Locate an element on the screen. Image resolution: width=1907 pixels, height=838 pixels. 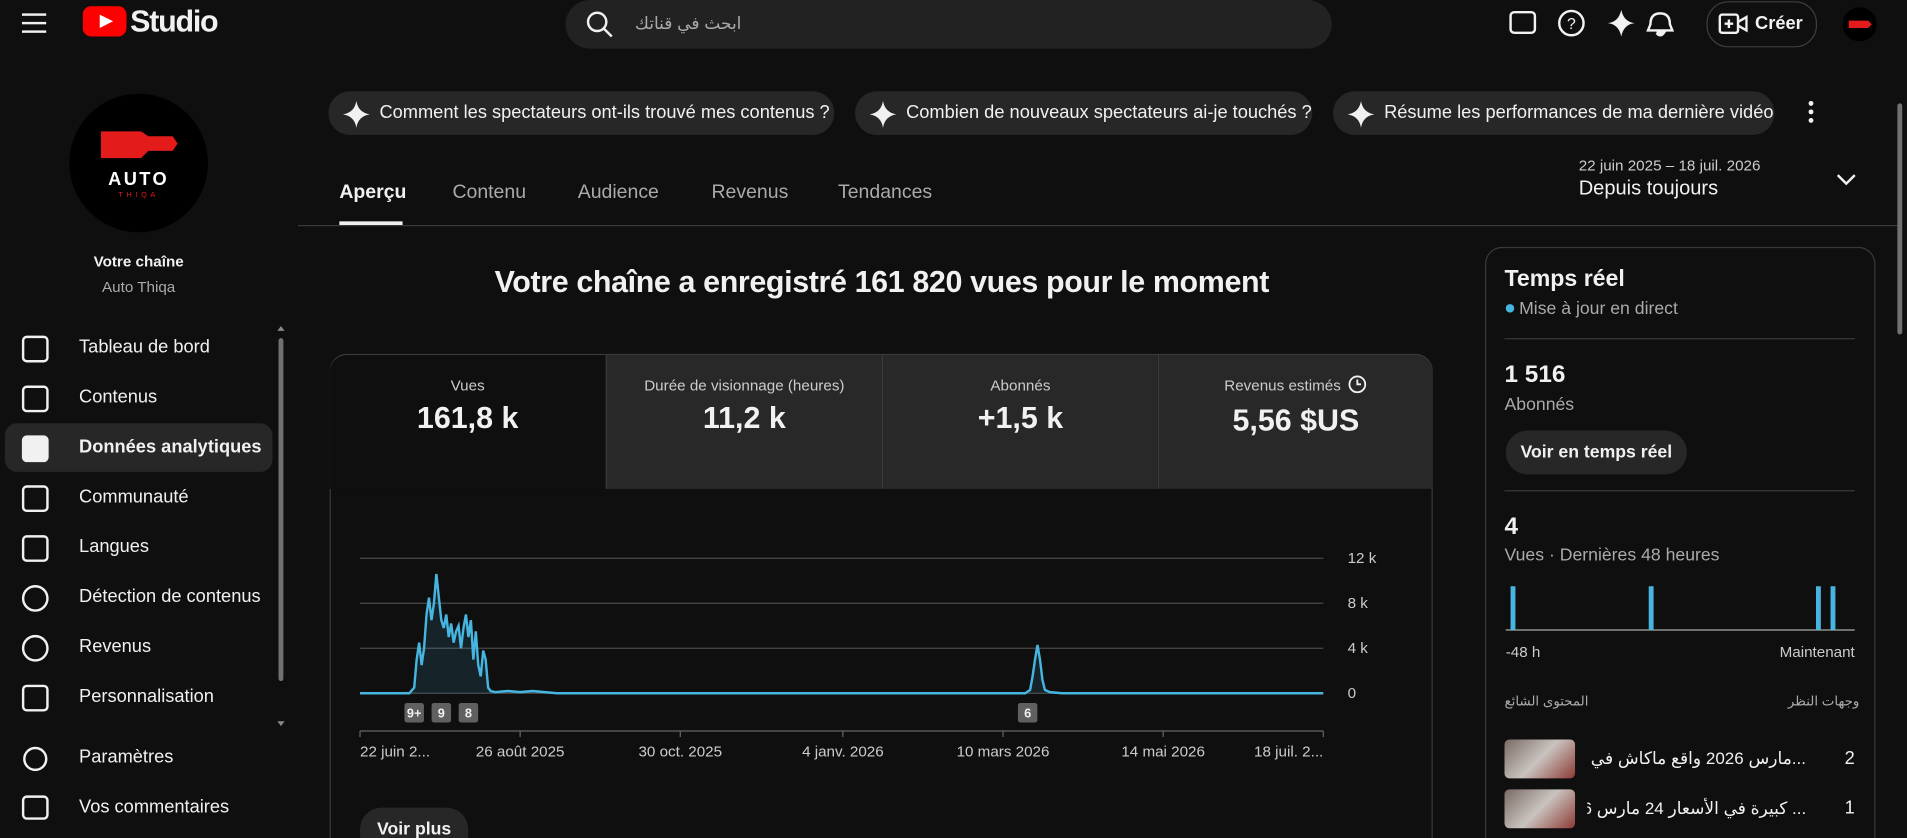
account-avatar is located at coordinates (1859, 24).